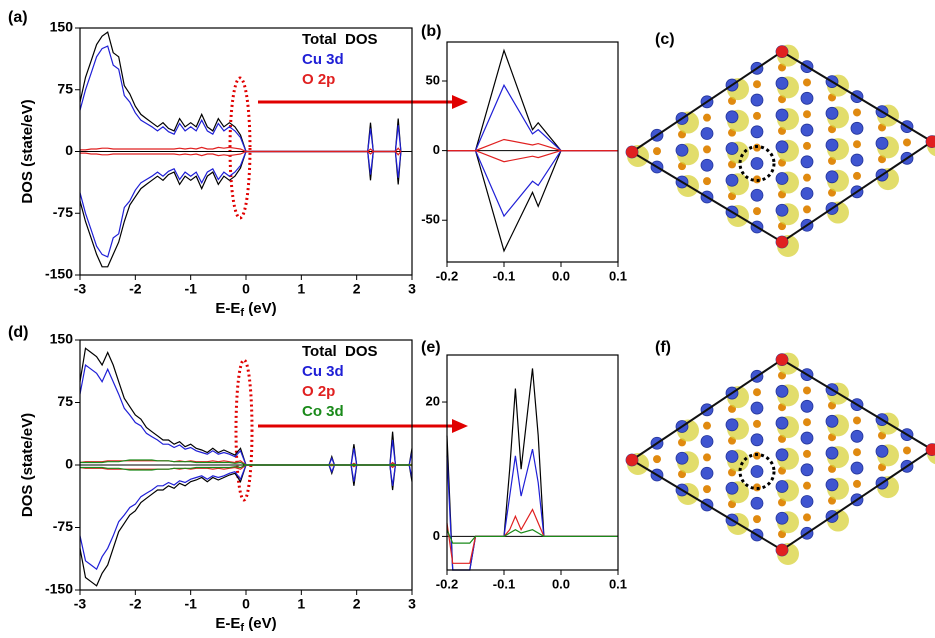 The image size is (935, 638). I want to click on legend-entry: Total DOS, so click(340, 39).